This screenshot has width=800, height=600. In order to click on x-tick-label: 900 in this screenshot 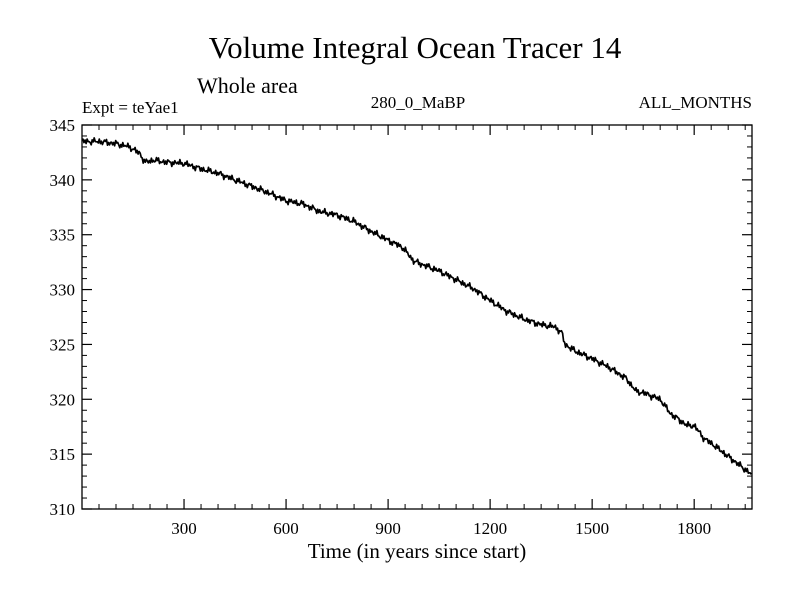, I will do `click(388, 528)`.